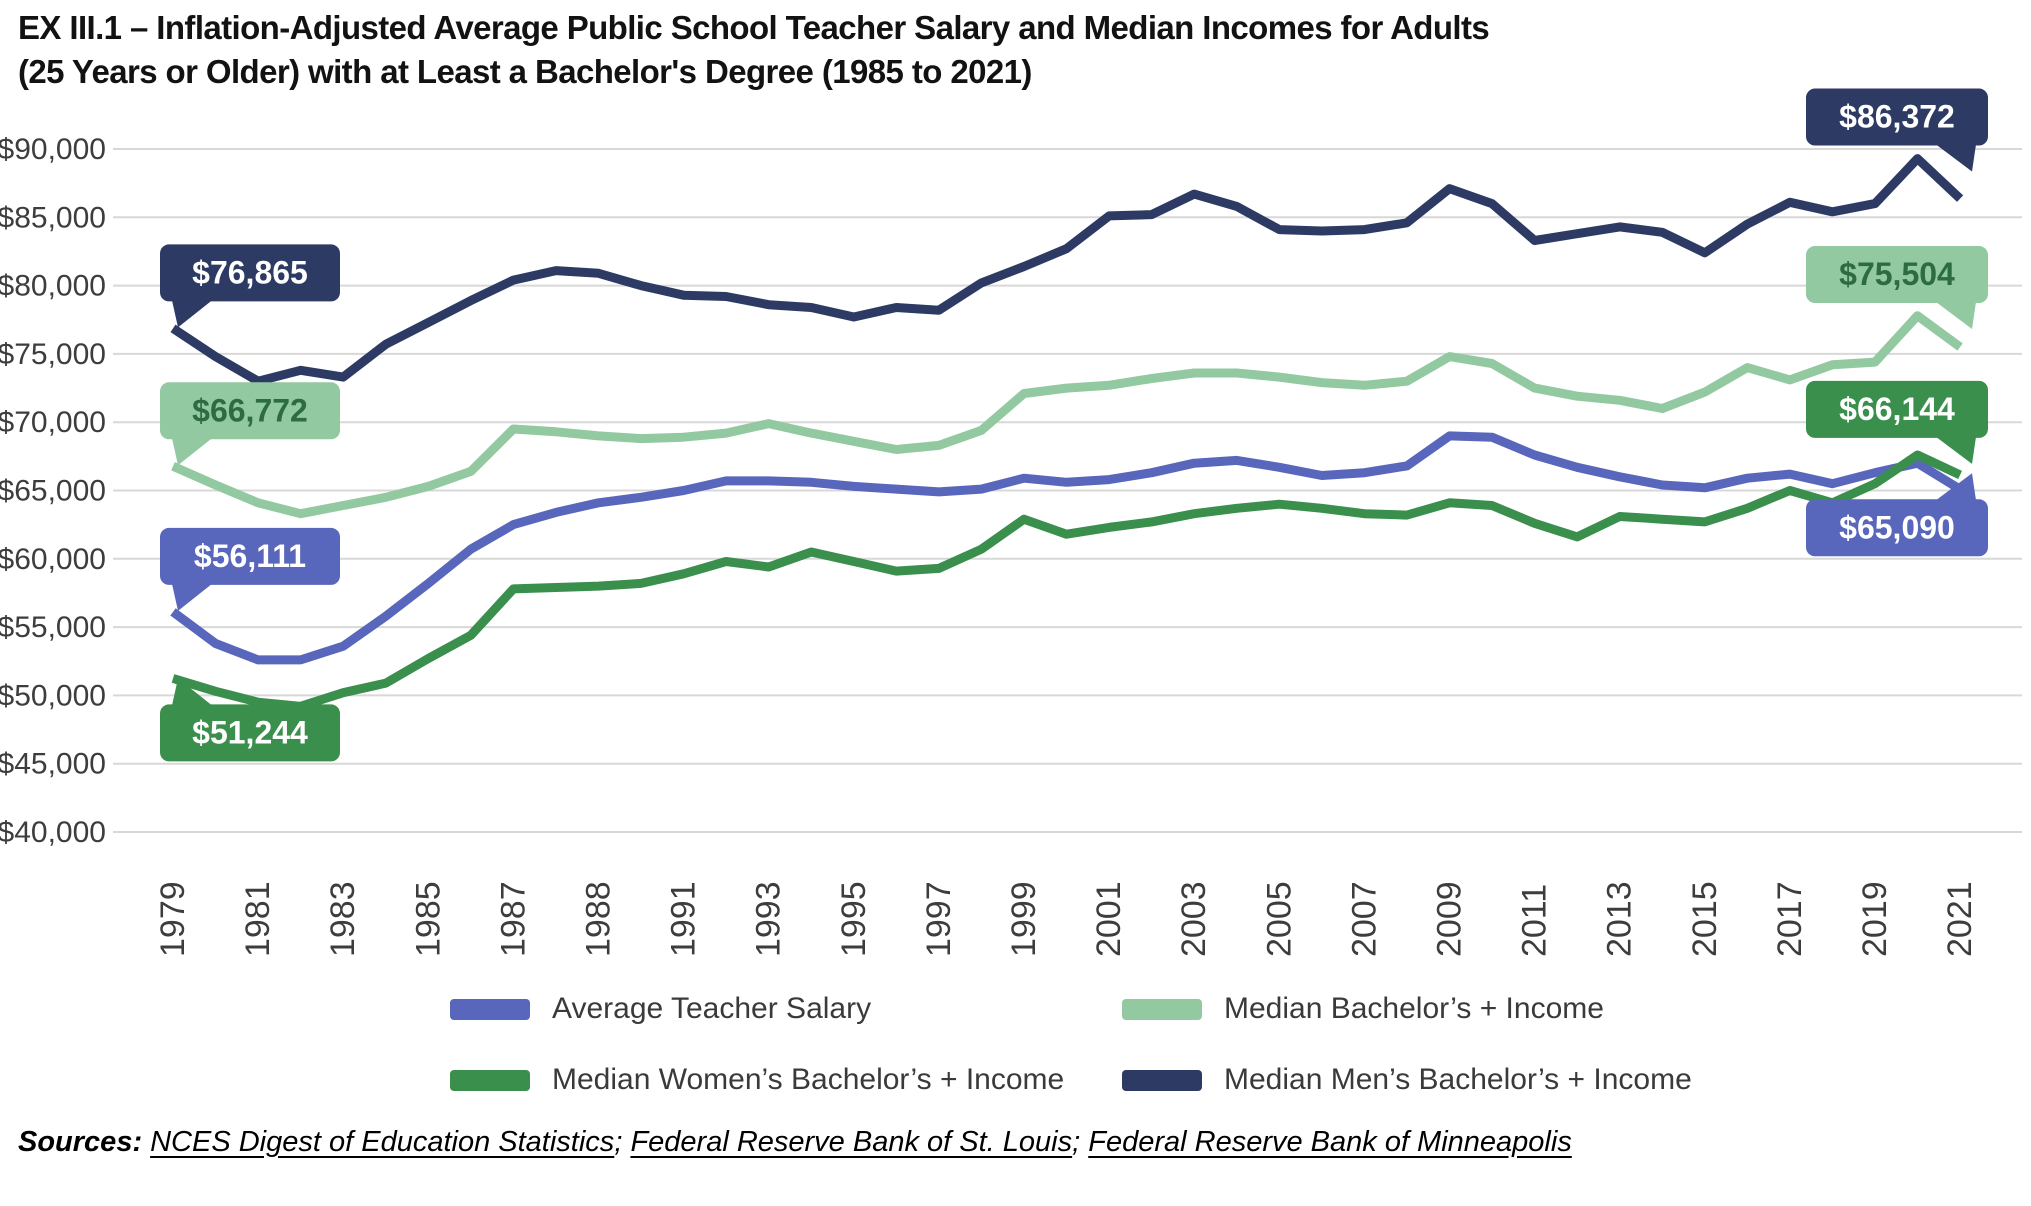  Describe the element at coordinates (854, 919) in the screenshot. I see `x-tick-label: 1995` at that location.